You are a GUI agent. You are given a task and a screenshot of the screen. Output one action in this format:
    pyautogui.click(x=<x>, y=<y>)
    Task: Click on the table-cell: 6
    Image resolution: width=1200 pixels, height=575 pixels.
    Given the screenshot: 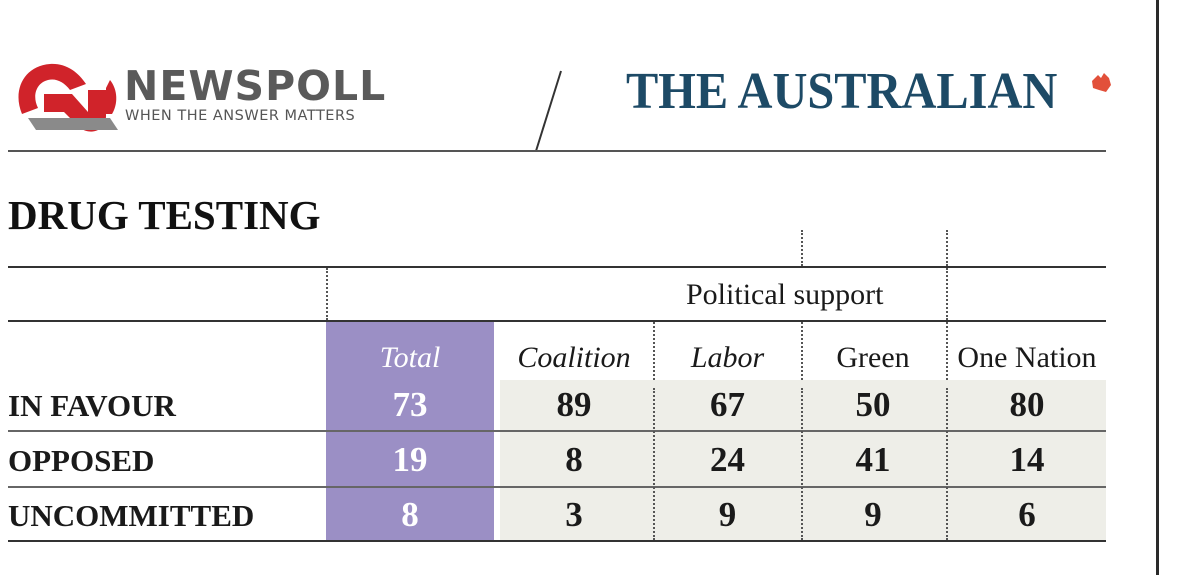 What is the action you would take?
    pyautogui.click(x=1027, y=514)
    